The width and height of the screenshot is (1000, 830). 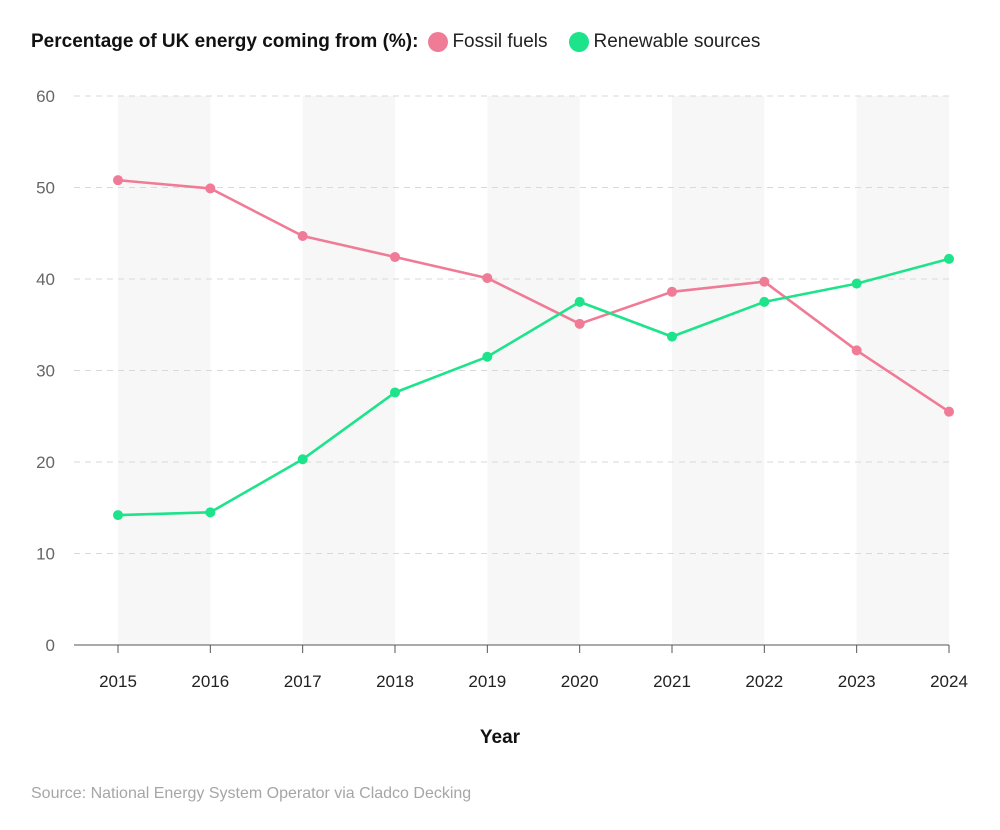 I want to click on x-tick-label: 2019, so click(x=487, y=681).